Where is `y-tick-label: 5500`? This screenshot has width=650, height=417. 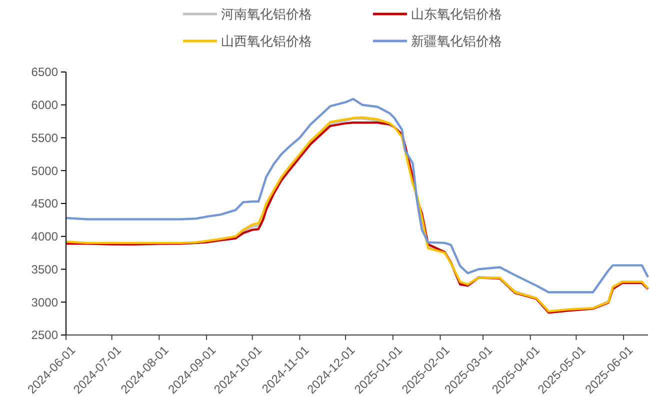
y-tick-label: 5500 is located at coordinates (44, 137).